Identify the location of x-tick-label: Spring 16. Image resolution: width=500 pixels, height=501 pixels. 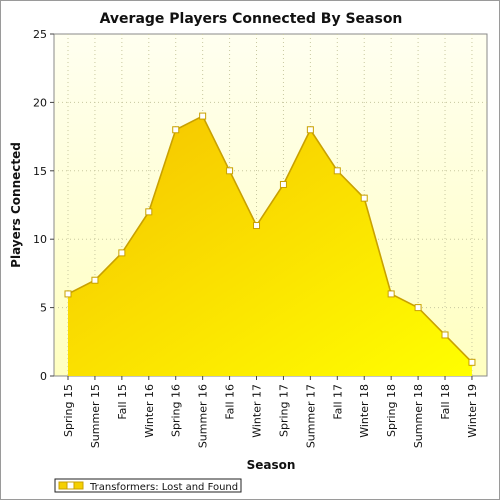
(176, 410).